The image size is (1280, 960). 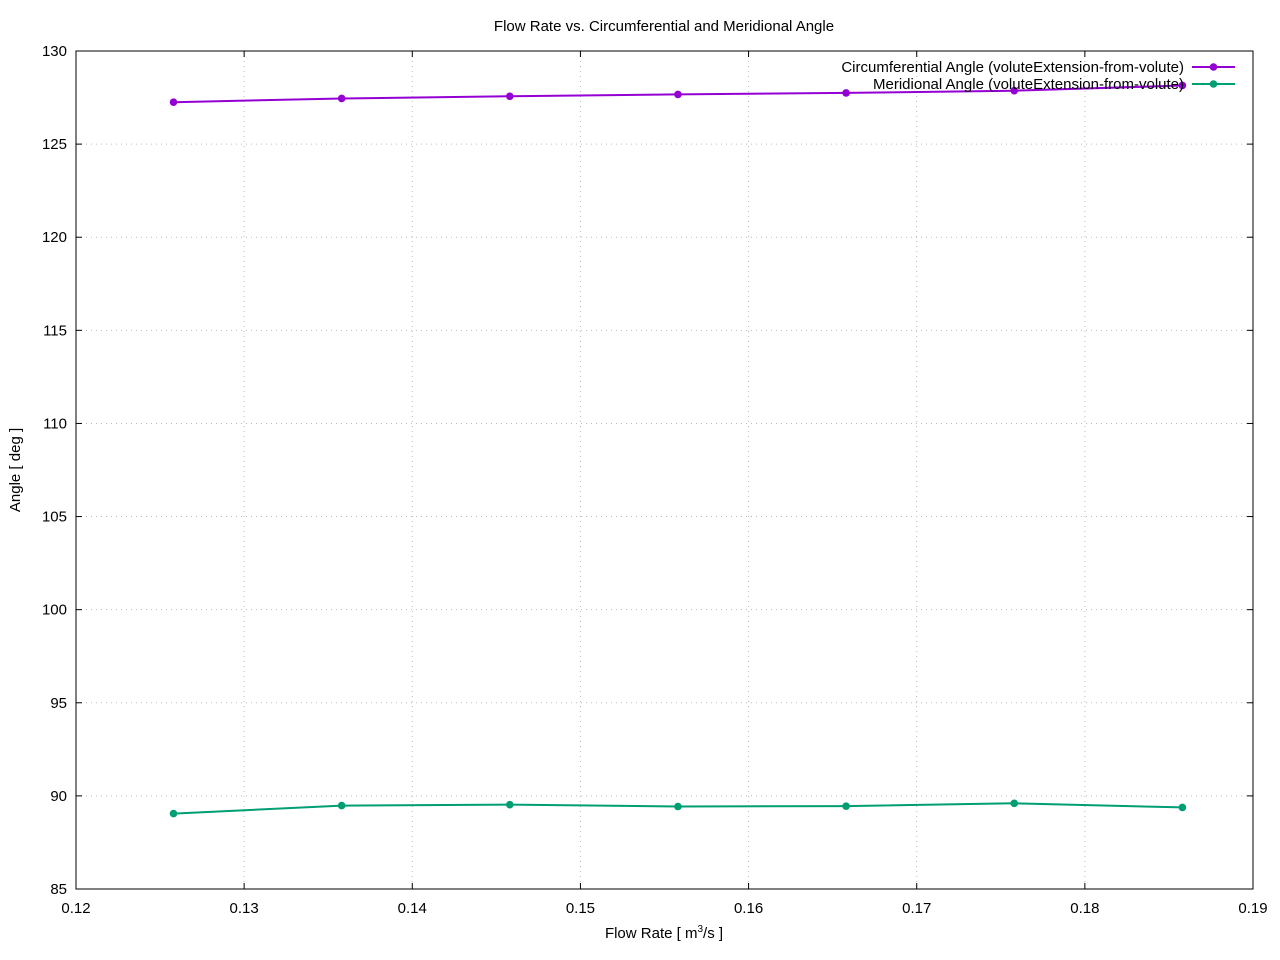 What do you see at coordinates (748, 908) in the screenshot?
I see `x-tick-label: 0.16` at bounding box center [748, 908].